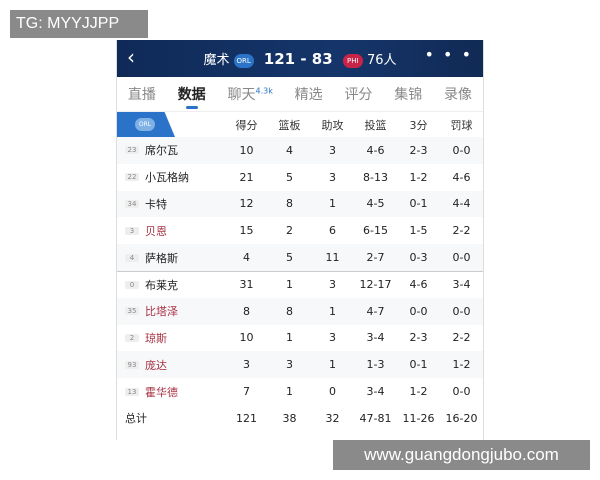 The height and width of the screenshot is (480, 600). What do you see at coordinates (375, 231) in the screenshot?
I see `stat-cell: 6-15` at bounding box center [375, 231].